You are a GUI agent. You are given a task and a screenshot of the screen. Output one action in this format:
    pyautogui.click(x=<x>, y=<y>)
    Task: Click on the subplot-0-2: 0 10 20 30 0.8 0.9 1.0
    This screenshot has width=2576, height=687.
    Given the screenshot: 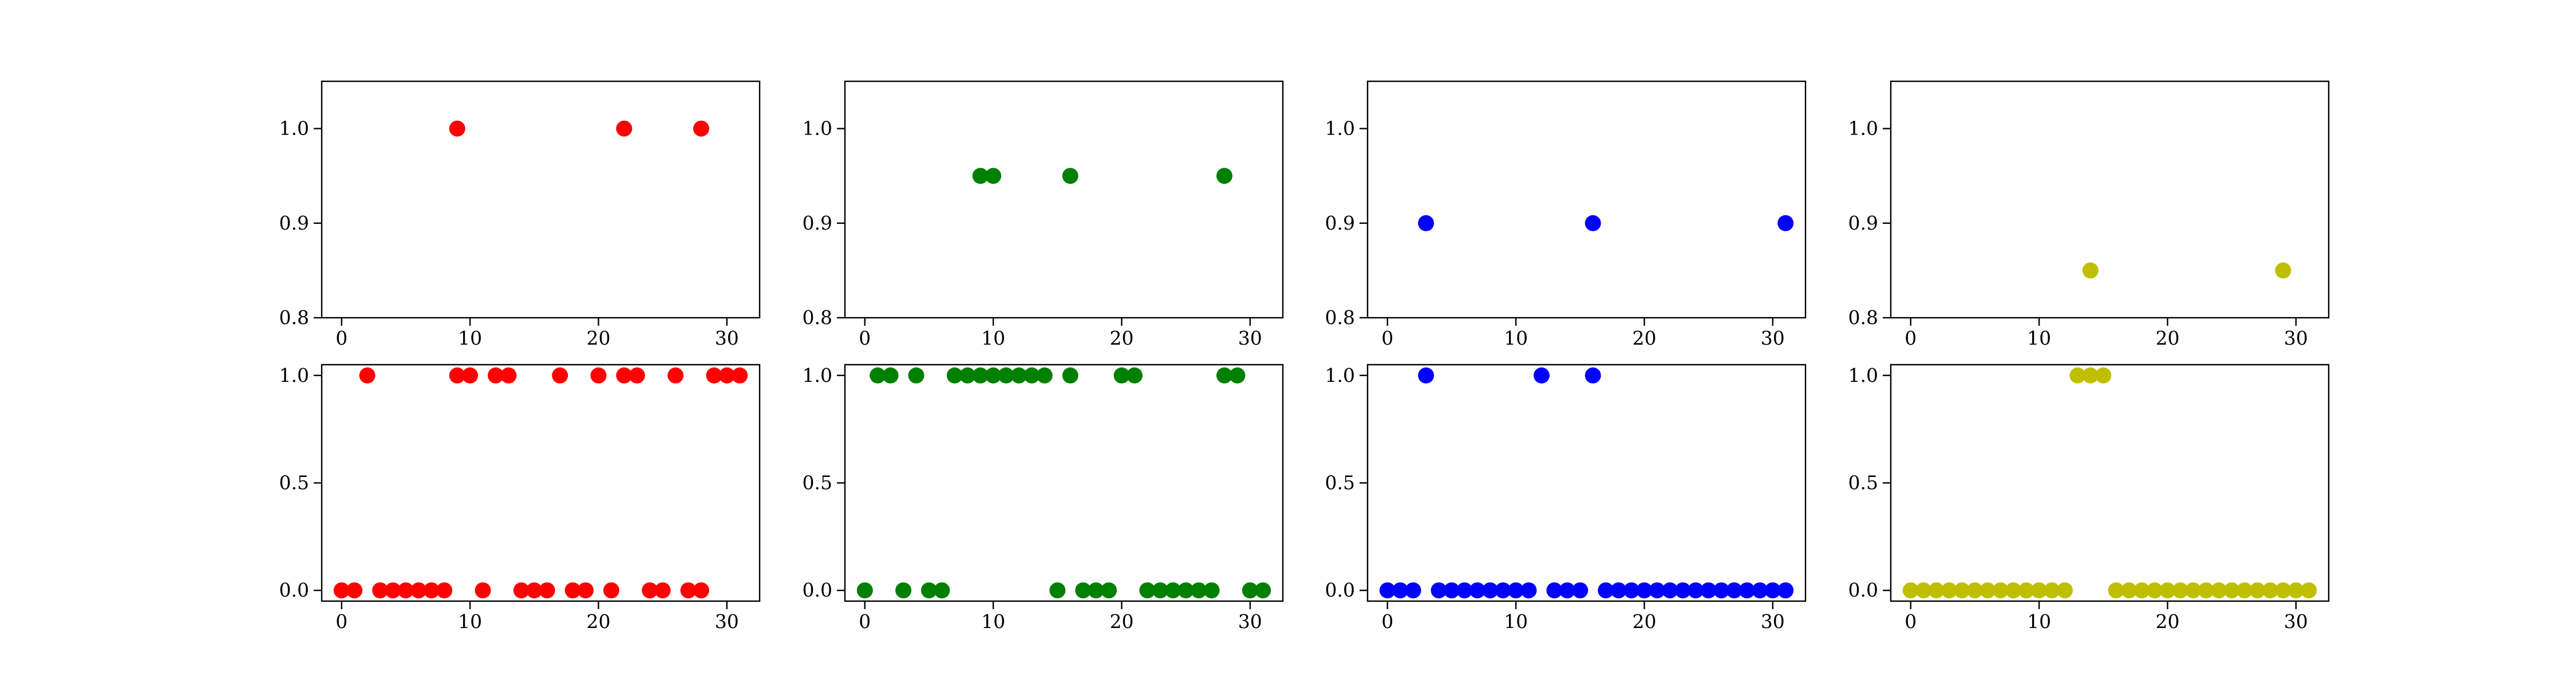 What is the action you would take?
    pyautogui.click(x=1566, y=214)
    